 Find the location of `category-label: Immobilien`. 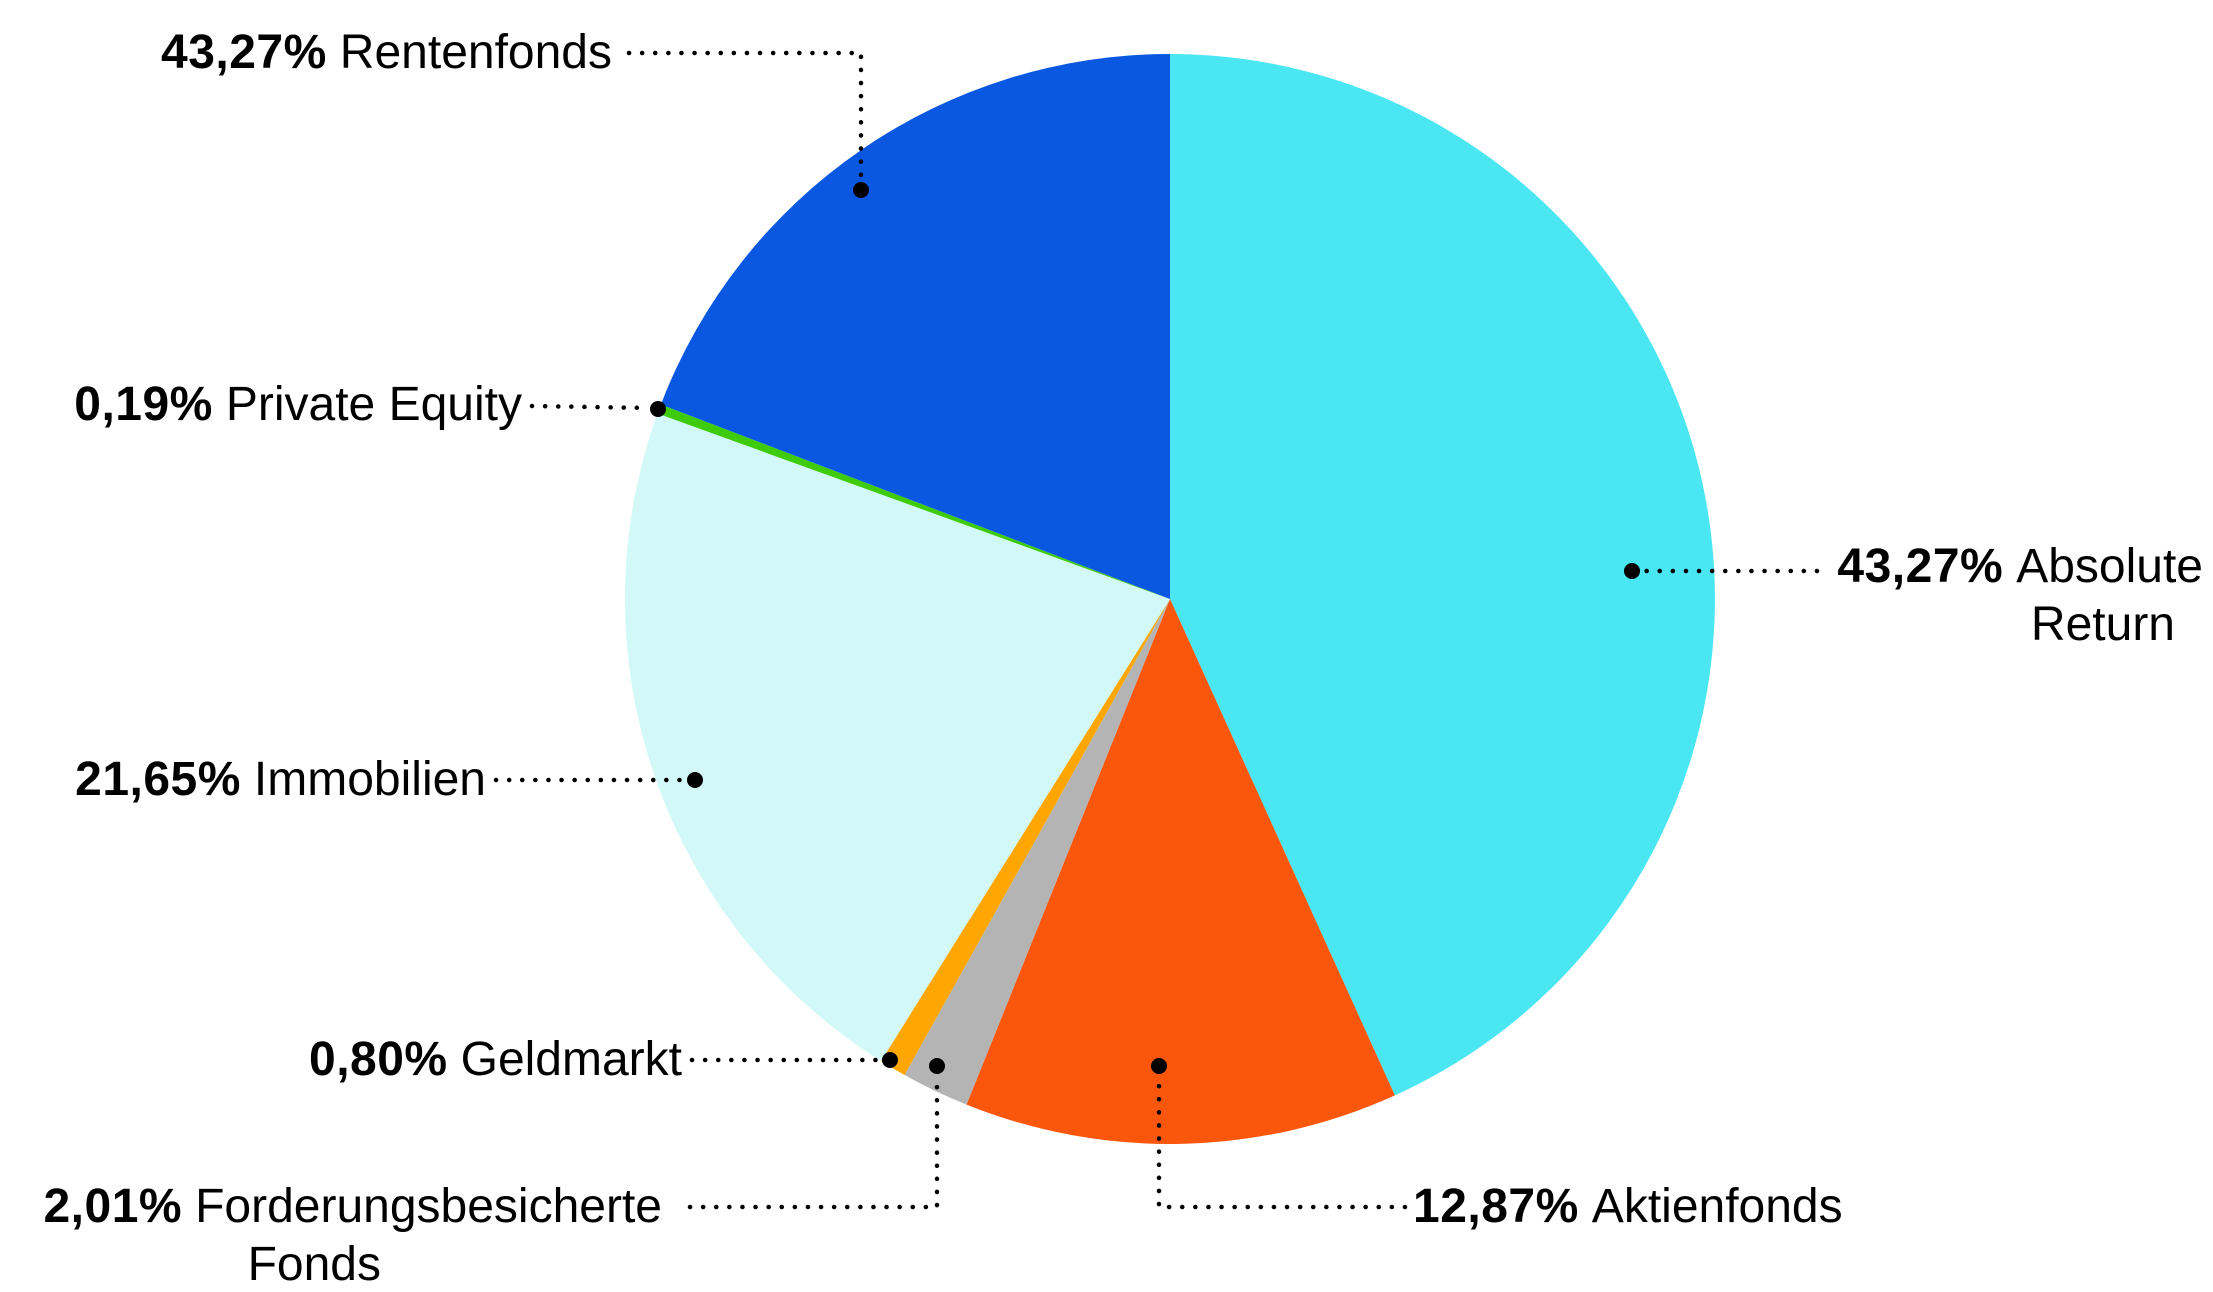

category-label: Immobilien is located at coordinates (369, 779).